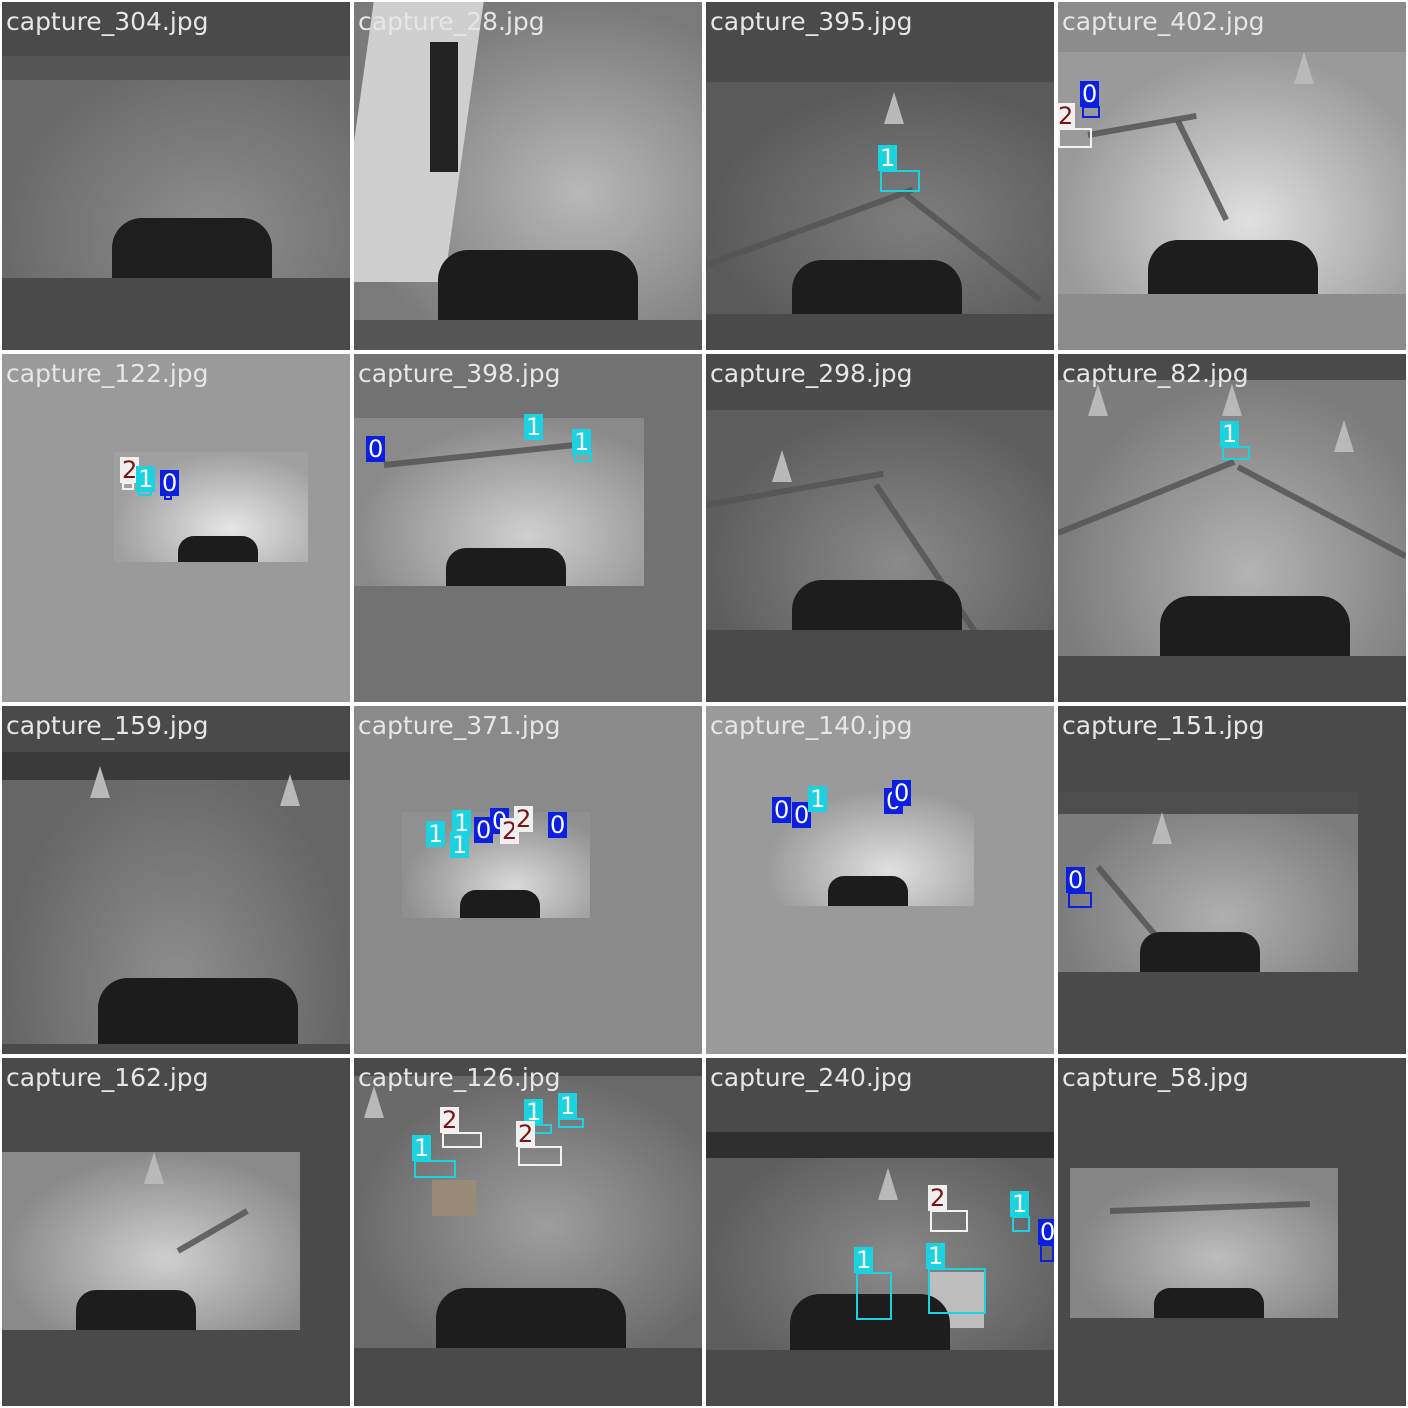 The width and height of the screenshot is (1408, 1408). Describe the element at coordinates (1232, 880) in the screenshot. I see `mosaic-tile: 0 capture_151.jpg` at that location.